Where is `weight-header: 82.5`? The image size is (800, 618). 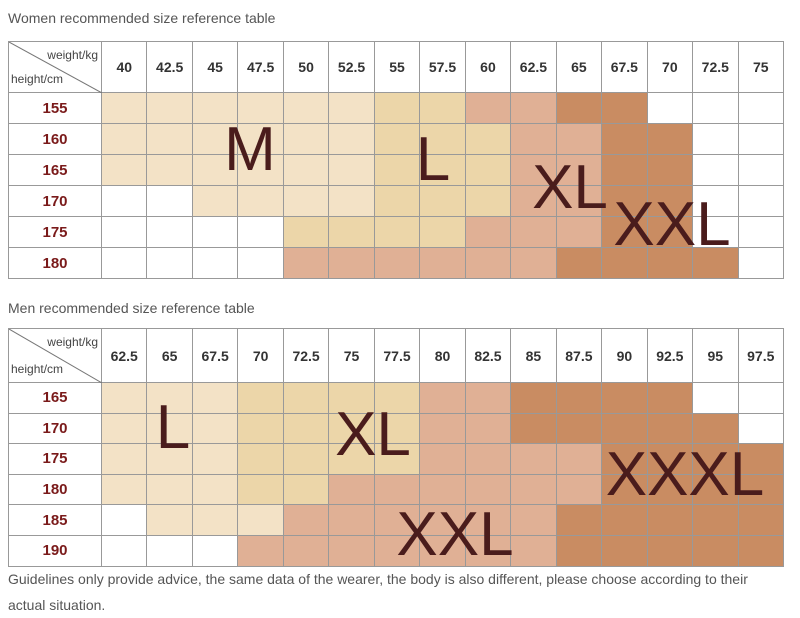 weight-header: 82.5 is located at coordinates (488, 356).